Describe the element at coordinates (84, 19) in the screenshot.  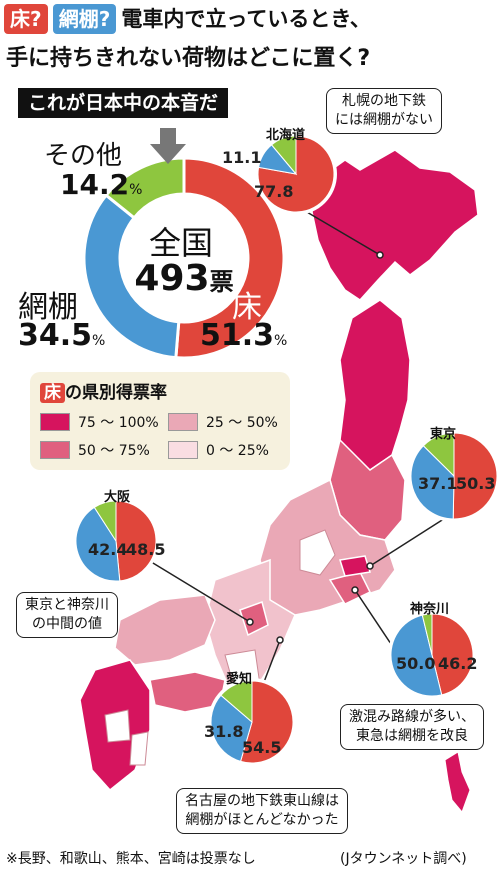
I see `rack-tag: 網棚?` at that location.